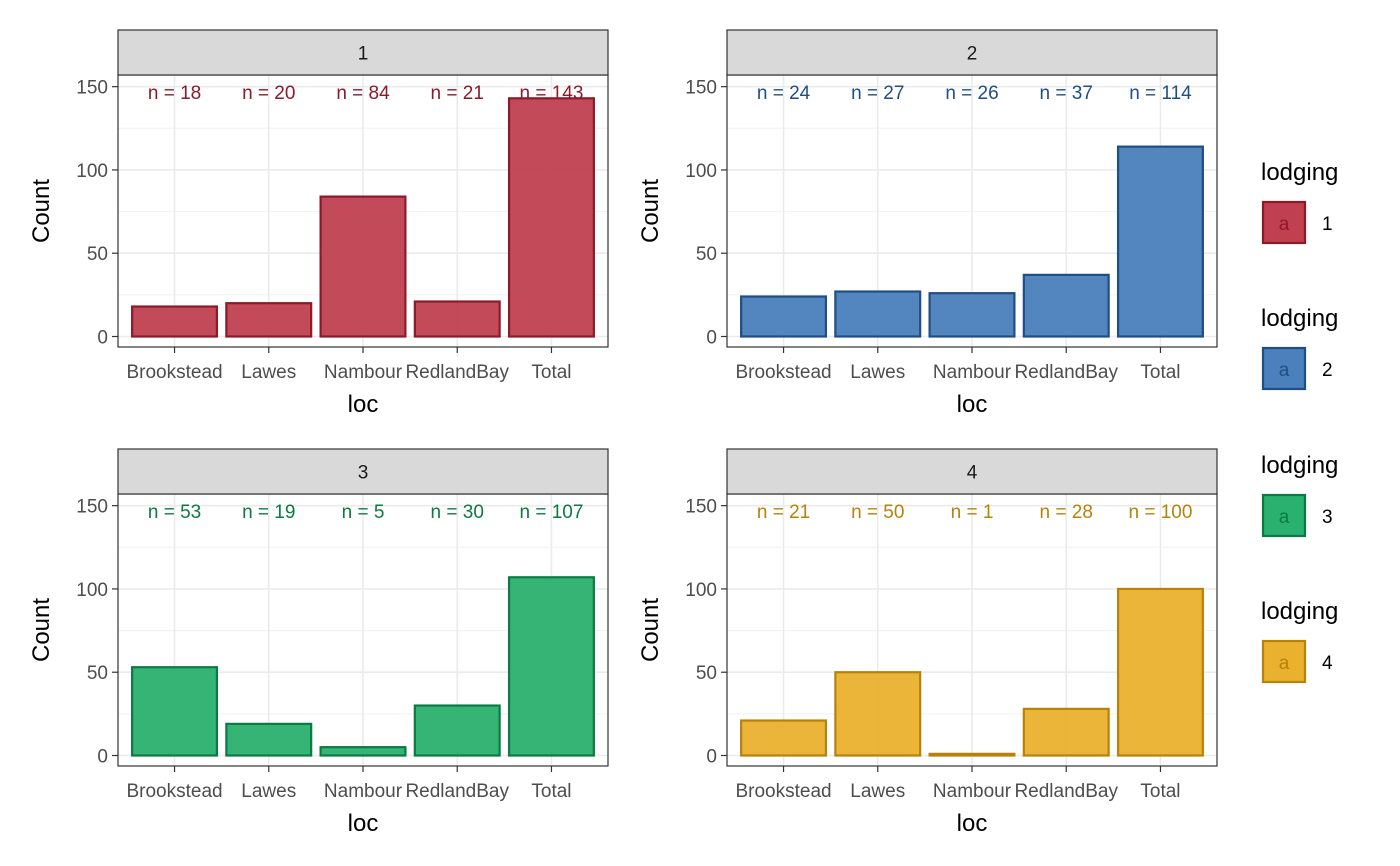  I want to click on count-label: n = 30, so click(457, 512).